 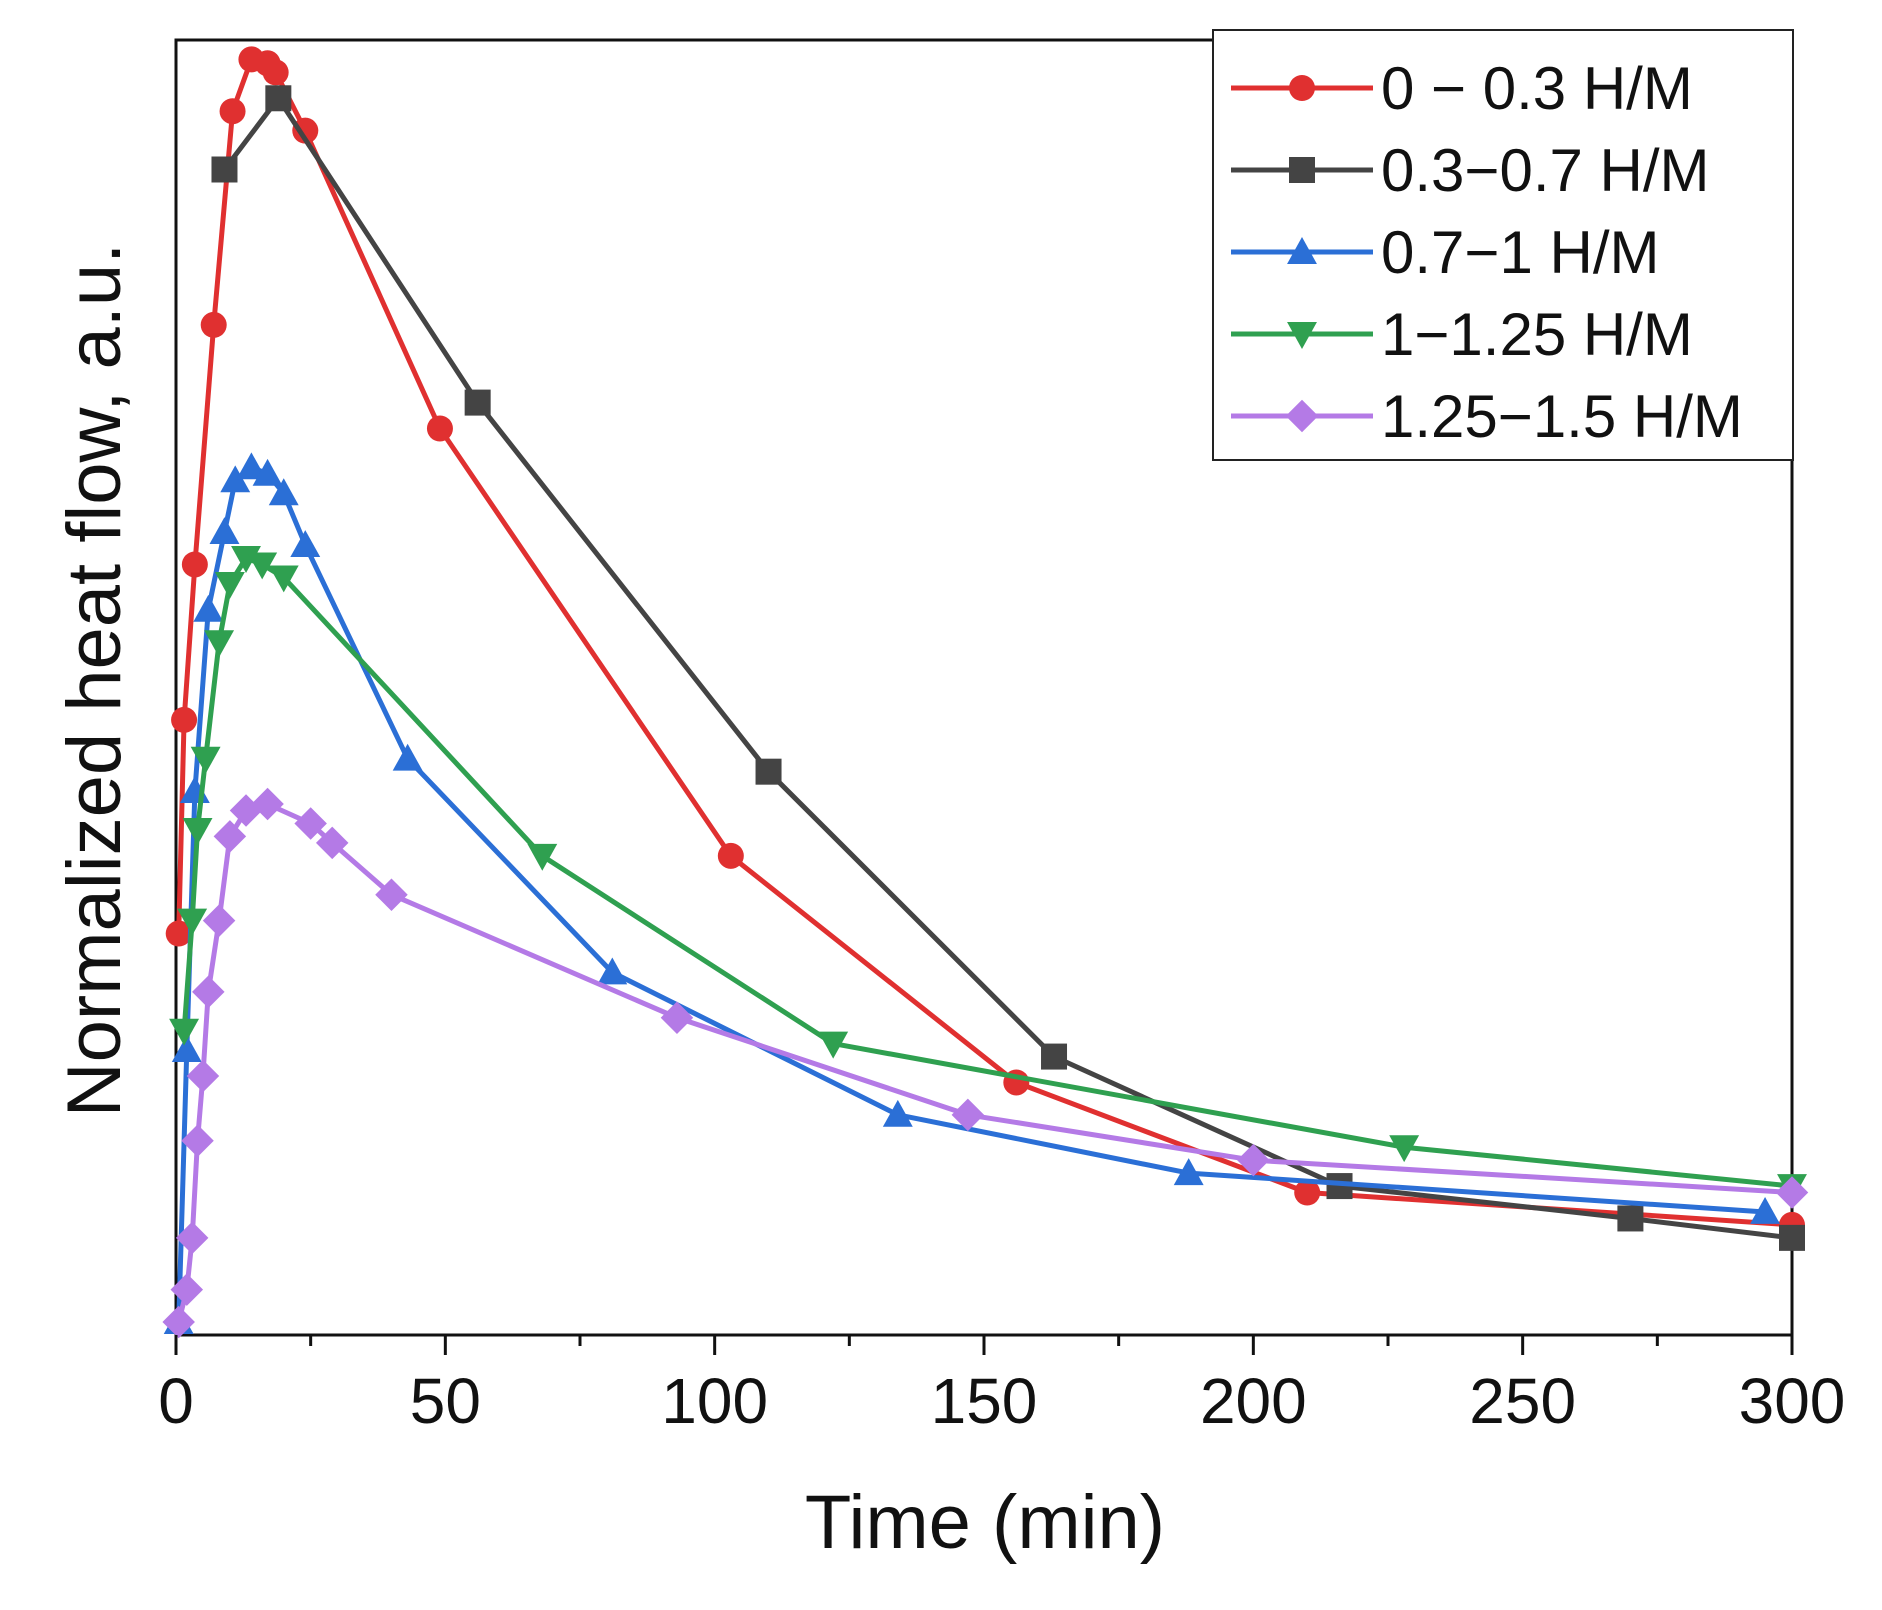 I want to click on x-axis: 0 50 100 150 200 250 300, so click(x=1001, y=1386).